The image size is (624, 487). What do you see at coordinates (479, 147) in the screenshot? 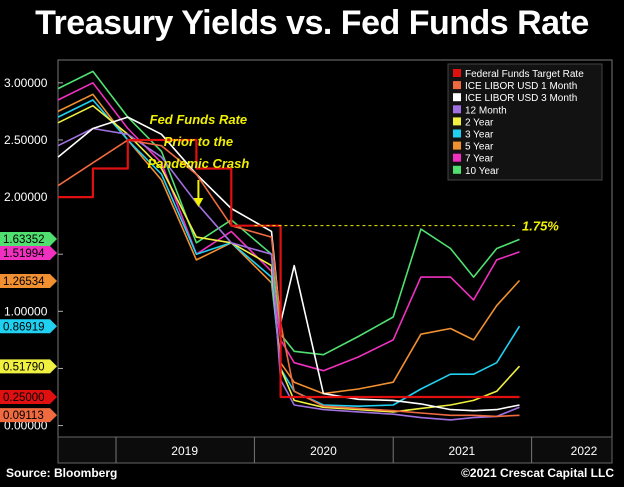
I see `legend-label: 5 Year` at bounding box center [479, 147].